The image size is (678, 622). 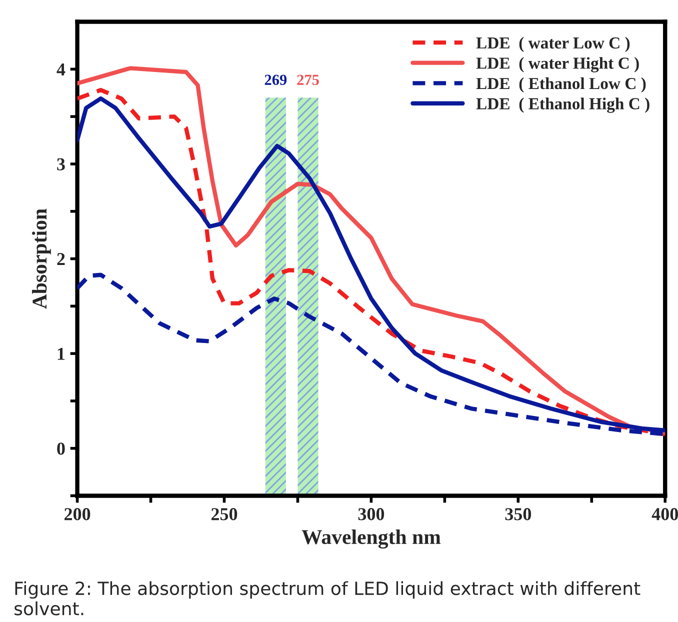 I want to click on caption: Figure 2: The absorption spectrum of LED liquid extract with different solvent., so click(x=327, y=598).